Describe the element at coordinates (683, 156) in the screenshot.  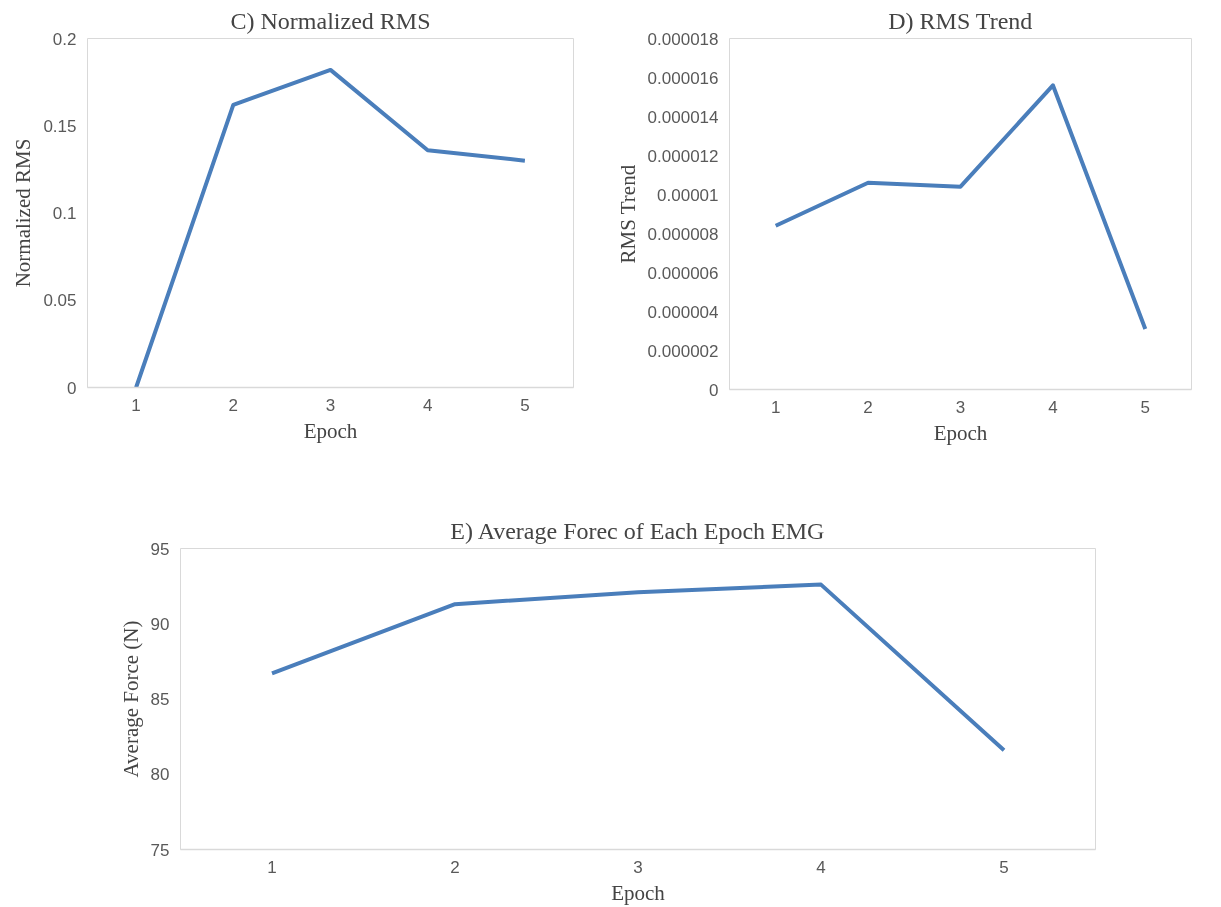
I see `y-tick-label: 0.000012` at that location.